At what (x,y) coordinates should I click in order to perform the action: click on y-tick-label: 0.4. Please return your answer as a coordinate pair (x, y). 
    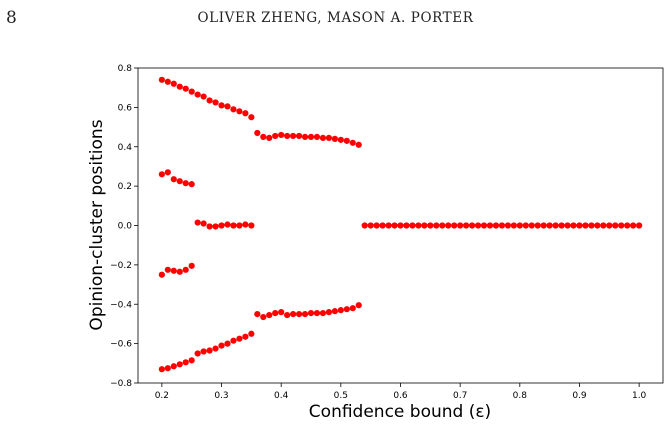
    Looking at the image, I should click on (125, 148).